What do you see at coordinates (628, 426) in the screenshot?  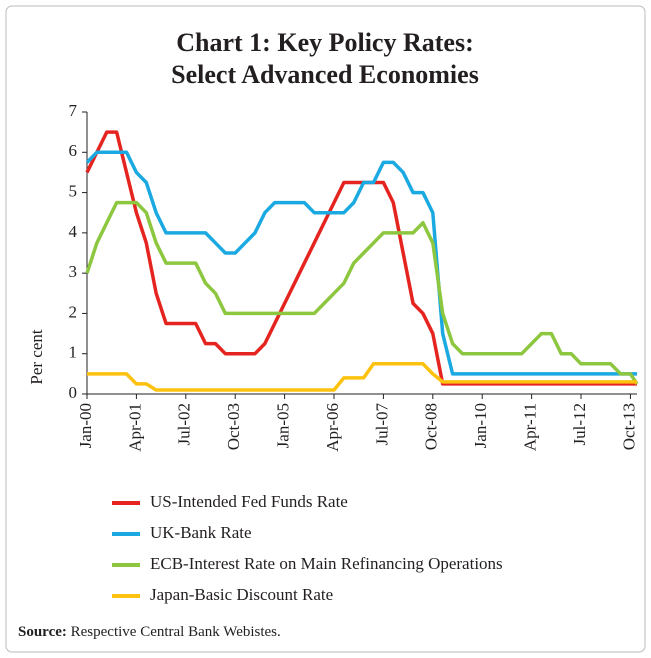 I see `x-tick-label: Oct-13` at bounding box center [628, 426].